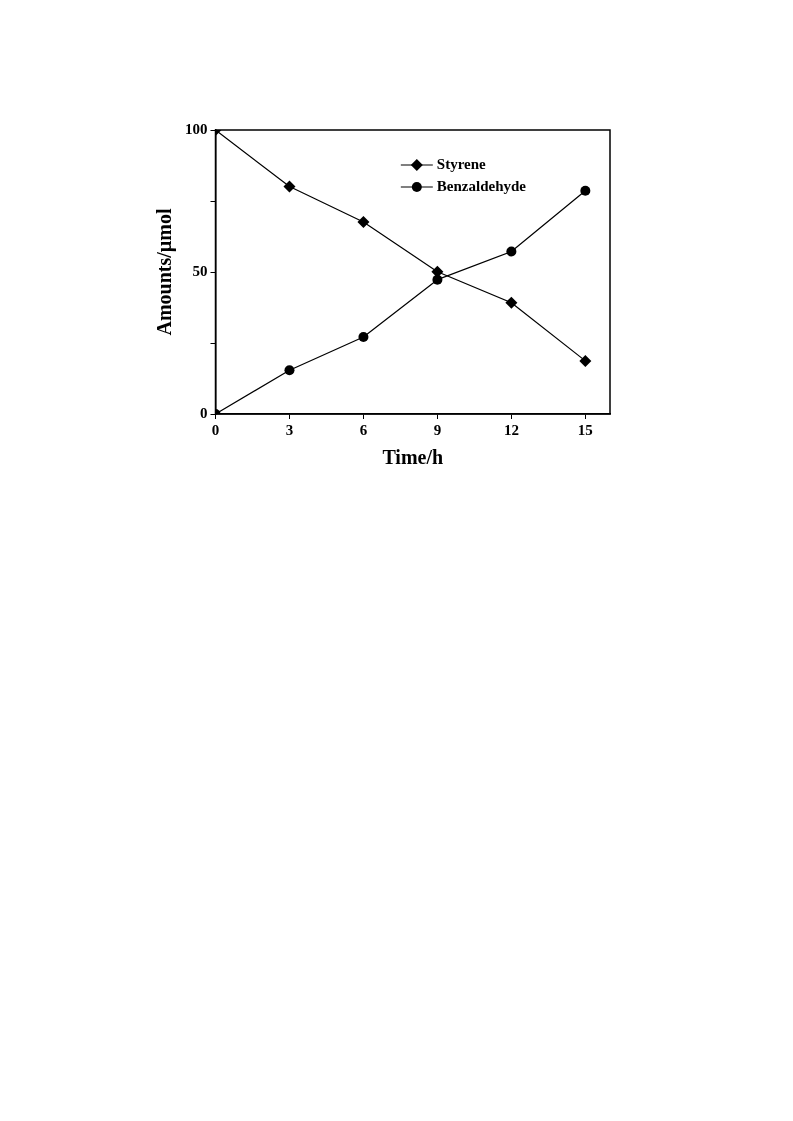  I want to click on y-axis-title: Amounts/µmol, so click(165, 272).